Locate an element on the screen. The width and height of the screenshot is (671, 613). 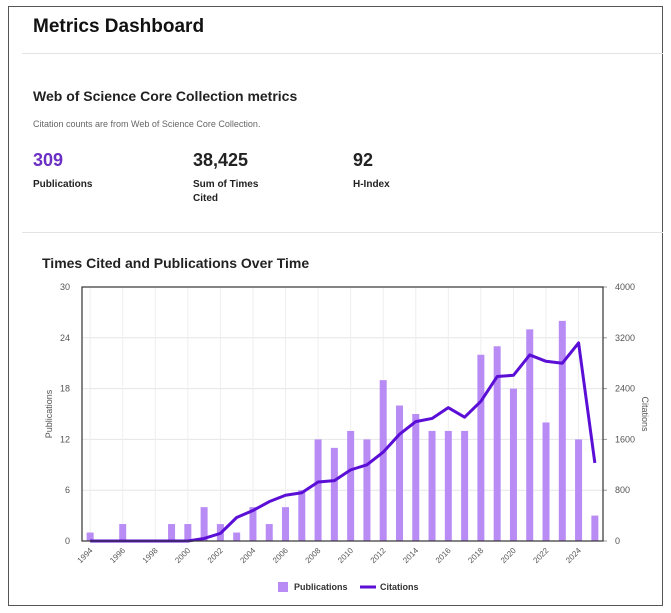
x-tick-label: 2002 is located at coordinates (215, 555).